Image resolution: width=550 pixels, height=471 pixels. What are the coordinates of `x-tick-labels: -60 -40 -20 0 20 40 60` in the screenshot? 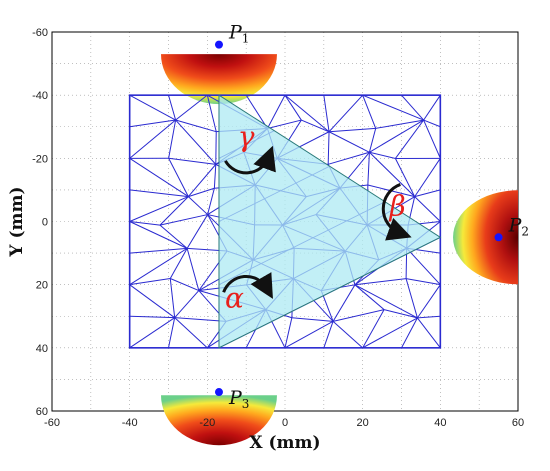 It's located at (284, 423).